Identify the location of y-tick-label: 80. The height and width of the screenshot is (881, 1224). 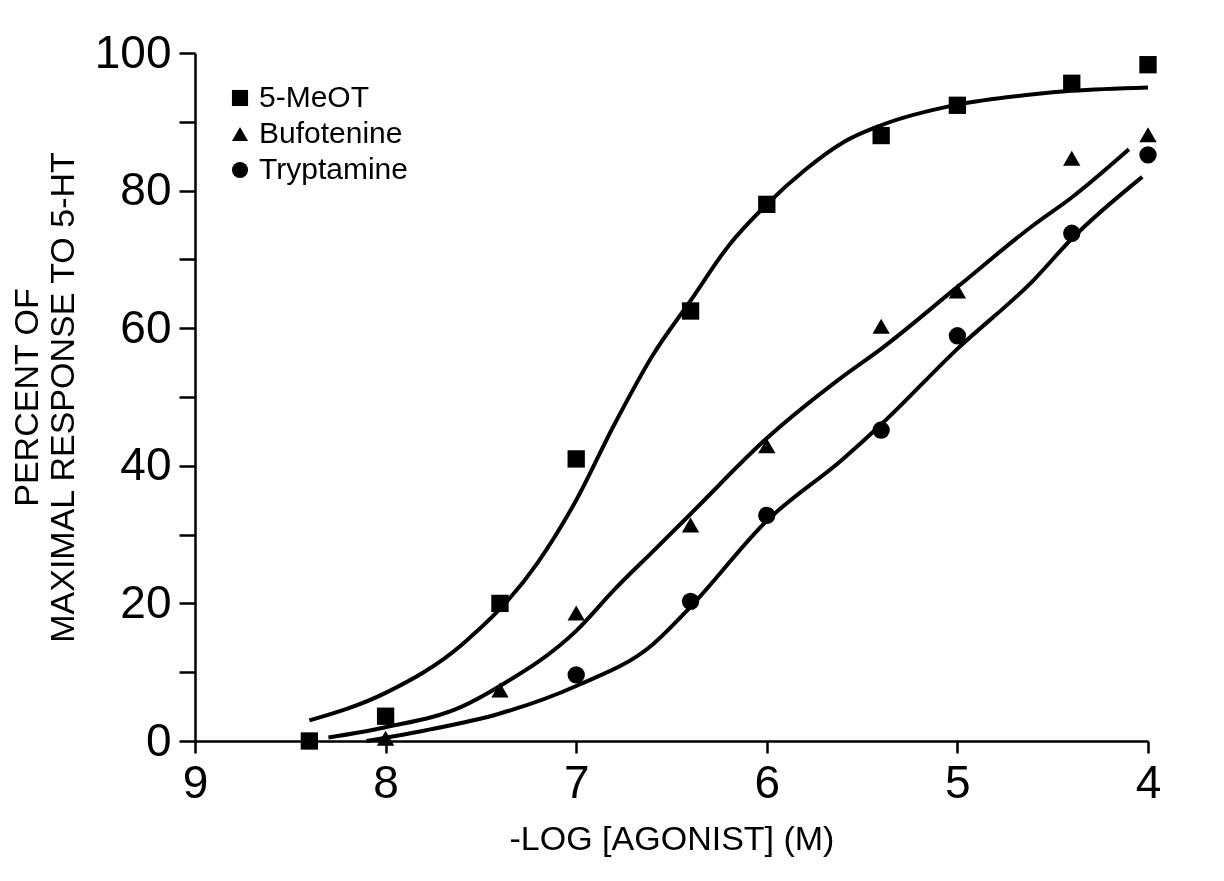
(146, 189).